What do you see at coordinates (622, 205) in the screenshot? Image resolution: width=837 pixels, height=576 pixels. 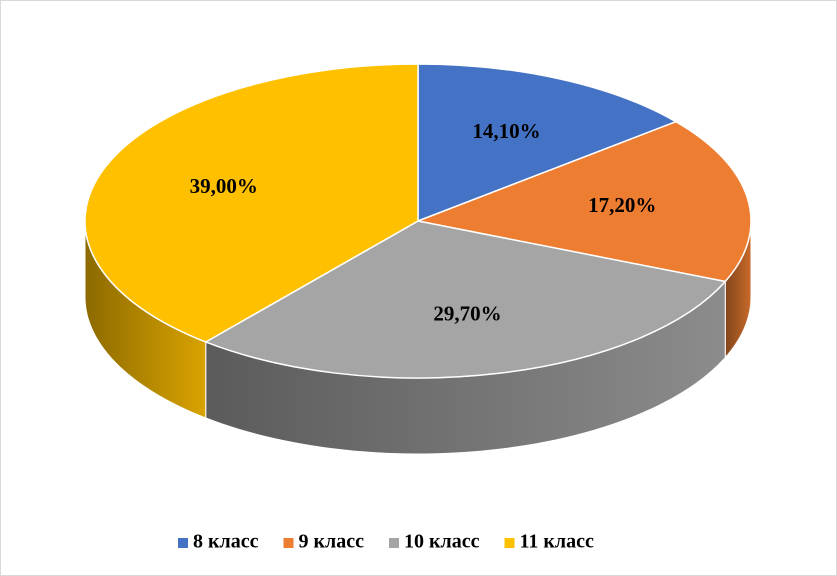 I see `data-label: 17,20%` at bounding box center [622, 205].